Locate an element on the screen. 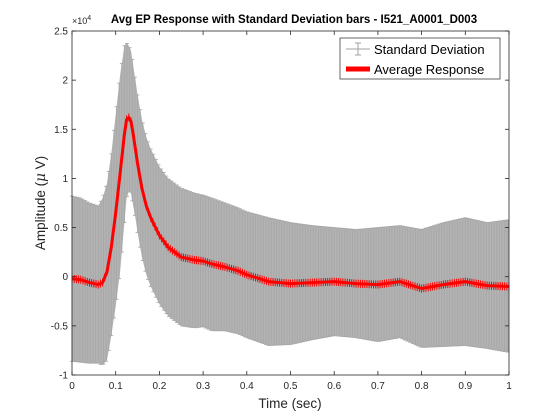  x-tick-label: 0.2 is located at coordinates (159, 386).